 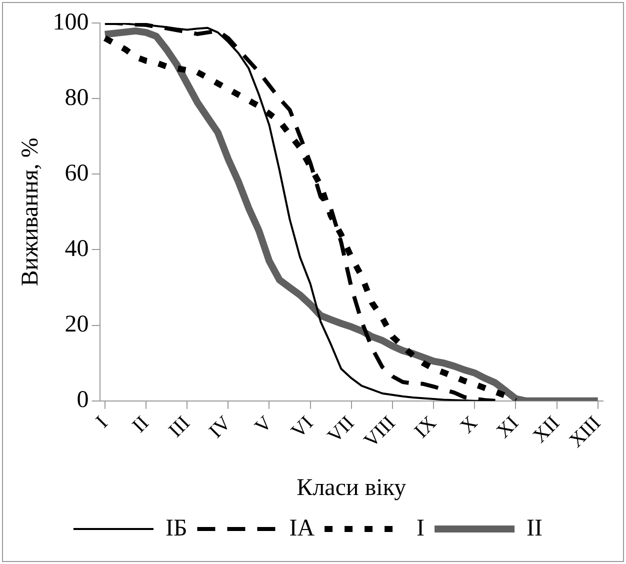 I want to click on y-tick-label: 60, so click(x=76, y=173).